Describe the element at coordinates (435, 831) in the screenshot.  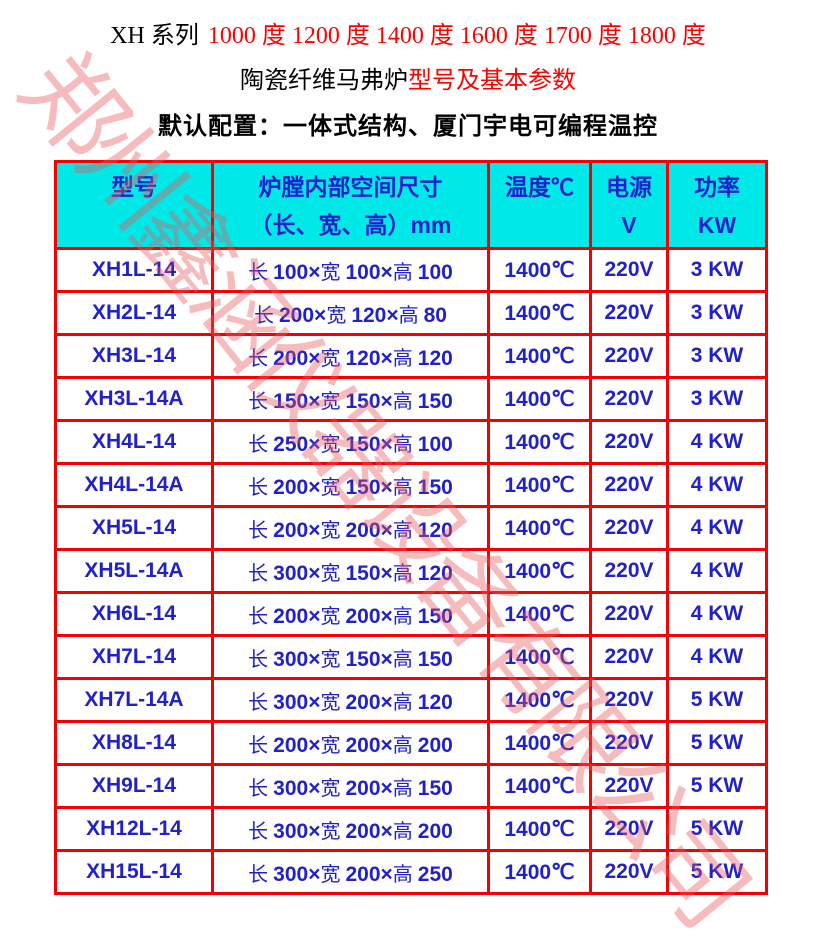
I see `dim-value-height: 200` at that location.